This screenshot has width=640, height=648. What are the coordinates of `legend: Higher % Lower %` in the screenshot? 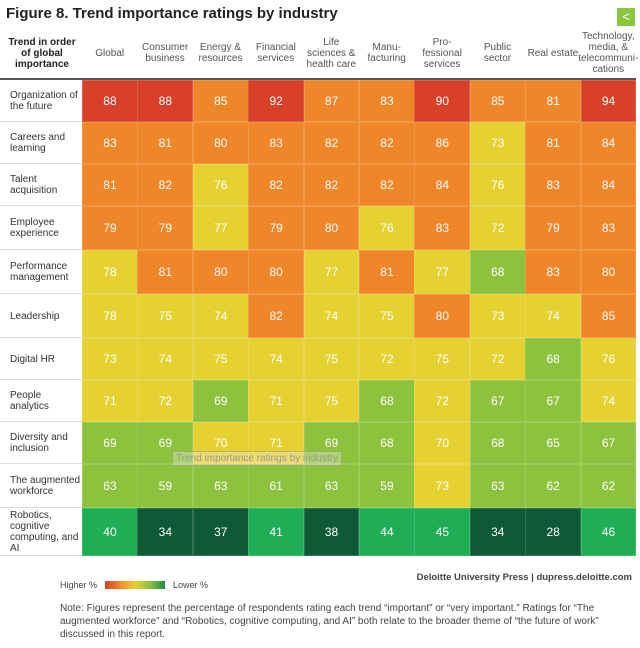 It's located at (134, 585).